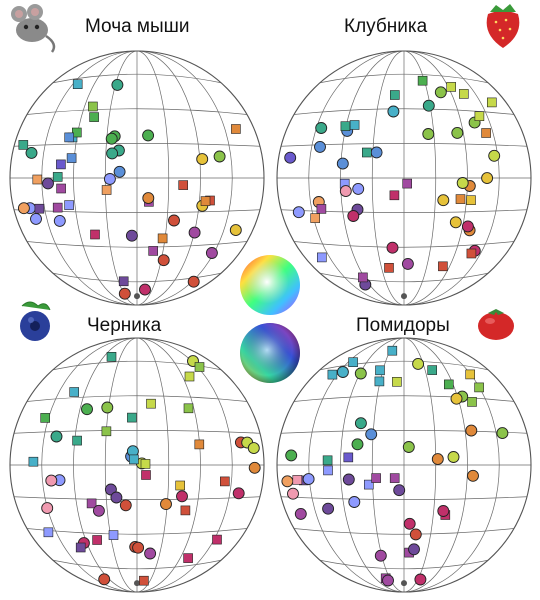 The width and height of the screenshot is (540, 600). What do you see at coordinates (270, 285) in the screenshot?
I see `hue-sphere-light` at bounding box center [270, 285].